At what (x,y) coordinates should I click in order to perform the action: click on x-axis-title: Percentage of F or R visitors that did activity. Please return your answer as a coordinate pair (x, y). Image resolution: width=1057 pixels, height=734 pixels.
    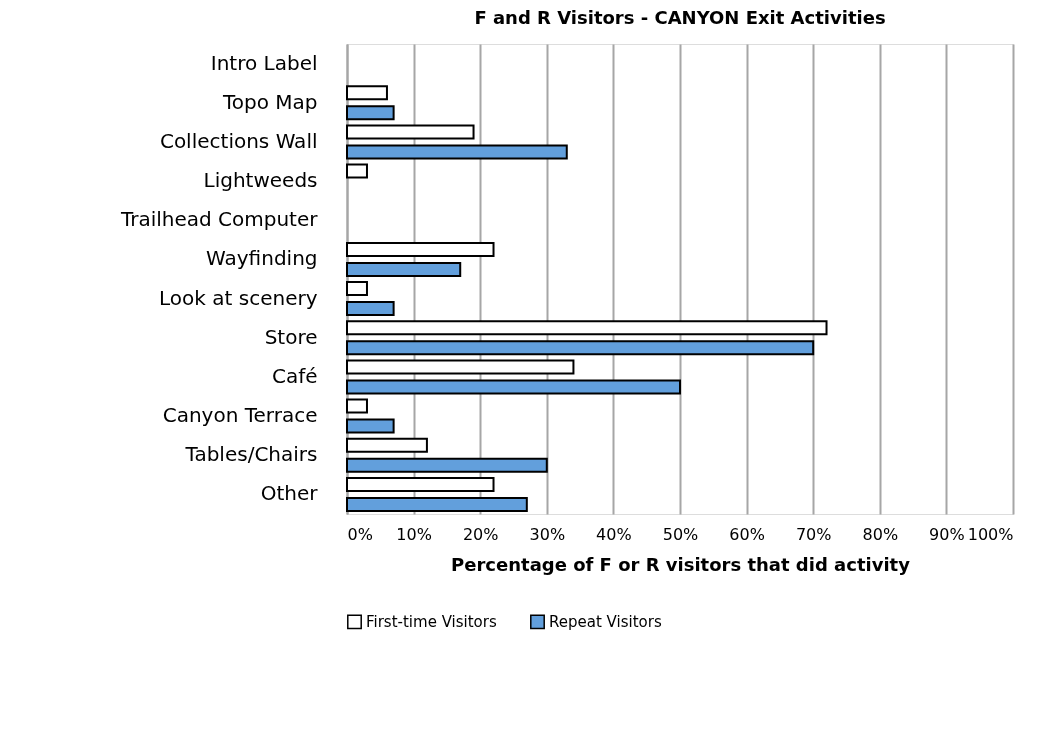
    Looking at the image, I should click on (681, 564).